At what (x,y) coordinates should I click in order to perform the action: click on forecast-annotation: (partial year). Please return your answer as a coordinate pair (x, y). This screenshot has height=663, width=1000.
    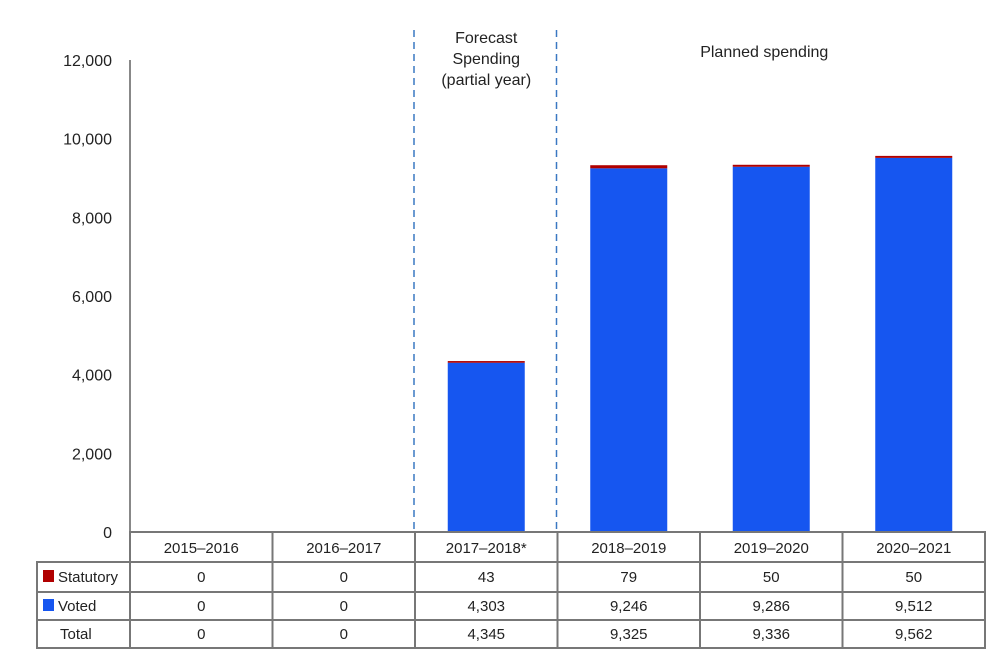
    Looking at the image, I should click on (486, 80).